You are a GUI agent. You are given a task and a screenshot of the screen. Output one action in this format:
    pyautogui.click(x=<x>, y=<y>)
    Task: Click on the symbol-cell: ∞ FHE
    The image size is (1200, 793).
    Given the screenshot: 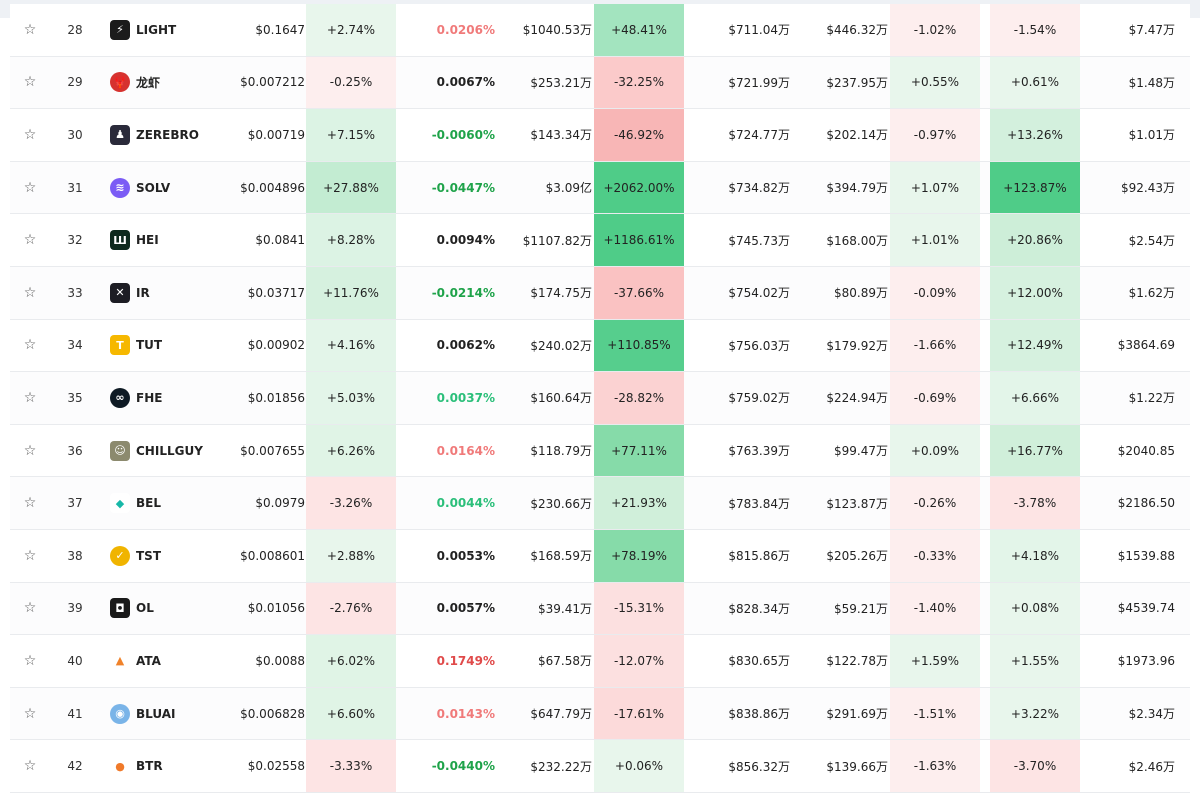 What is the action you would take?
    pyautogui.click(x=175, y=398)
    